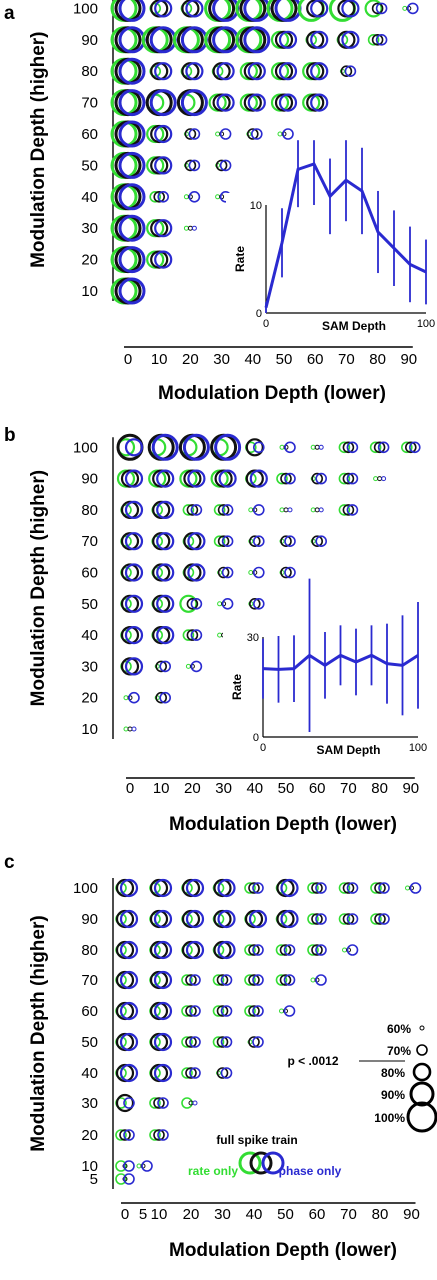 This screenshot has height=1280, width=437. I want to click on x-tick-label: 90, so click(408, 359).